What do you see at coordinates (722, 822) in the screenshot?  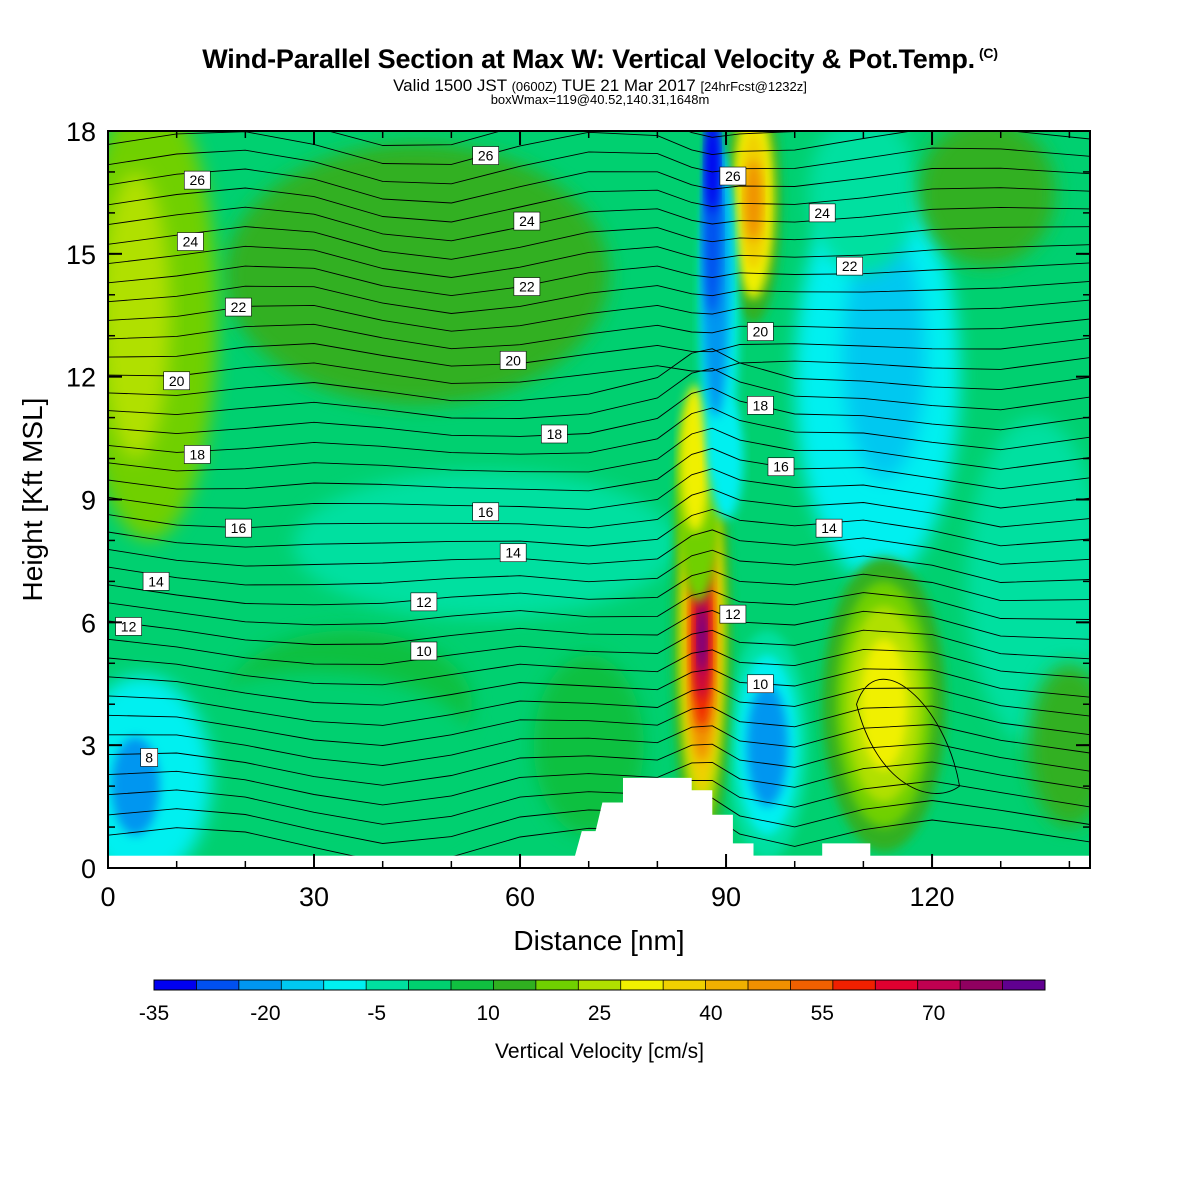 I see `terrain-profile` at bounding box center [722, 822].